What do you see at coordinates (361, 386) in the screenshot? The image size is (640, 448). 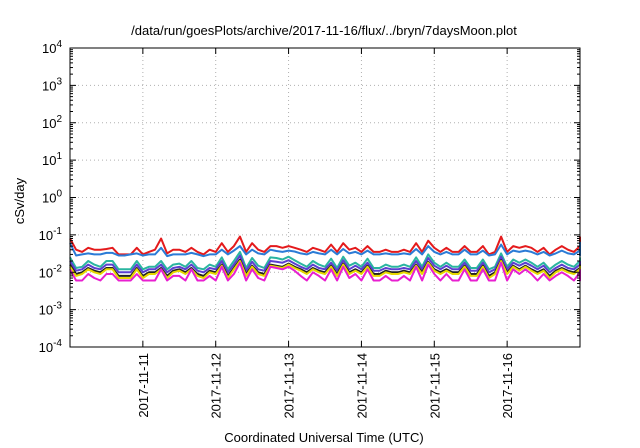 I see `x-tick-label: 2017-11-14` at bounding box center [361, 386].